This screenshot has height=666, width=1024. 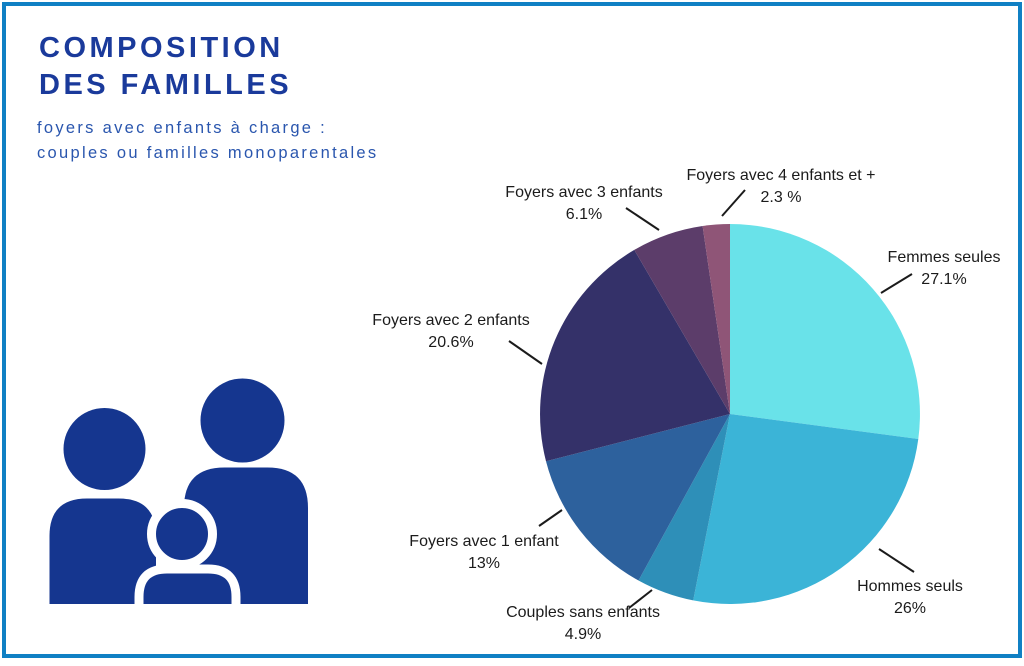 What do you see at coordinates (806, 509) in the screenshot?
I see `pie-slice-hommes-seuls` at bounding box center [806, 509].